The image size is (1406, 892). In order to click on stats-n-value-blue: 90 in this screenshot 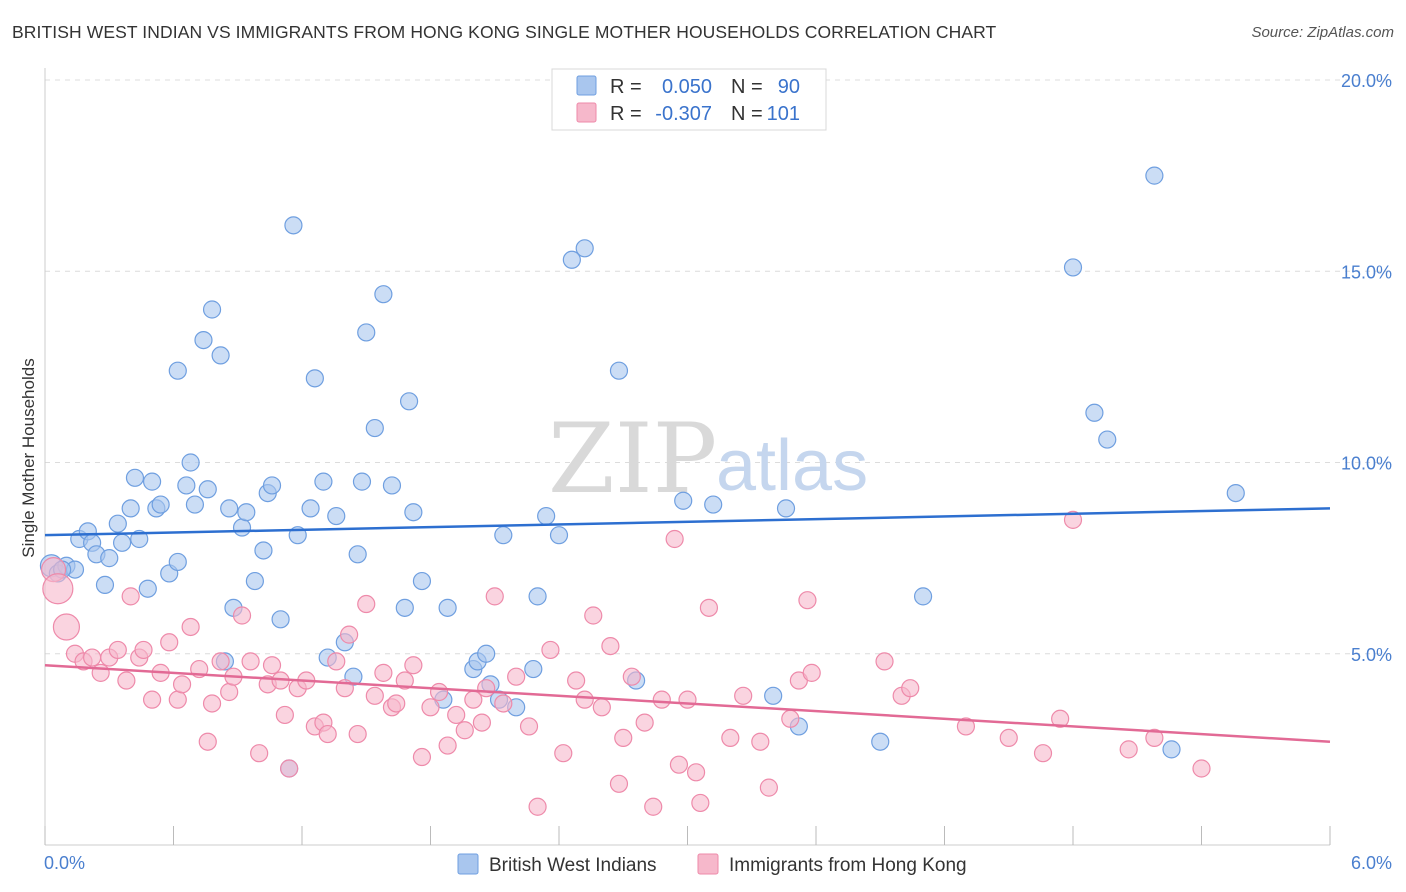, I will do `click(789, 87)`.